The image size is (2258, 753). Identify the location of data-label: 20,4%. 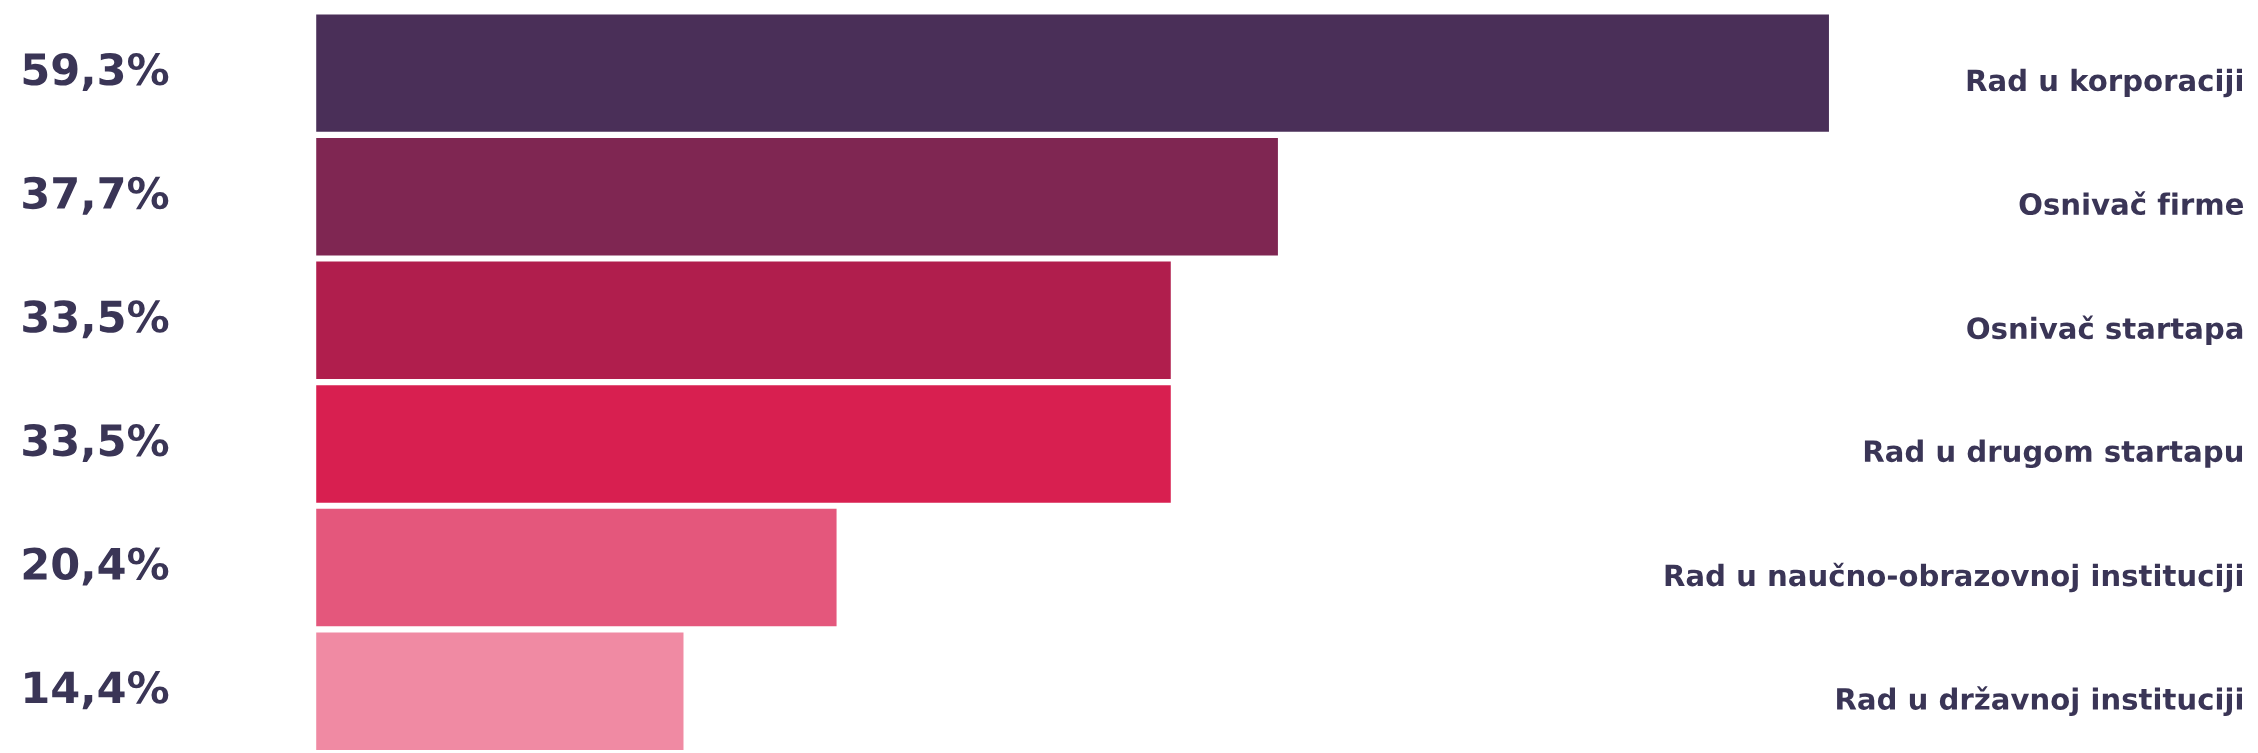
(96, 566).